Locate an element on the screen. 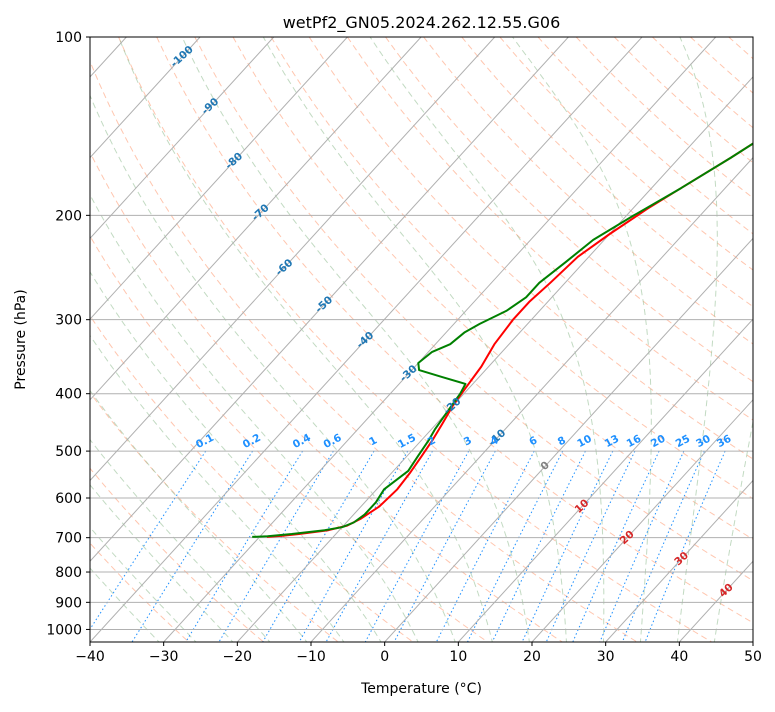  x-tick-label: 30 is located at coordinates (606, 657).